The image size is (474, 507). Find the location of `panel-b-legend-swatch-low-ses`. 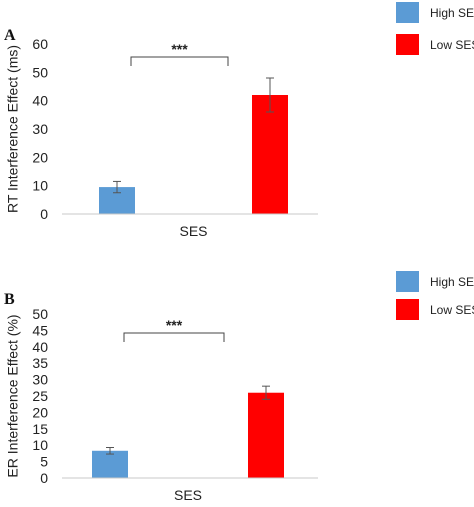

panel-b-legend-swatch-low-ses is located at coordinates (407, 309).